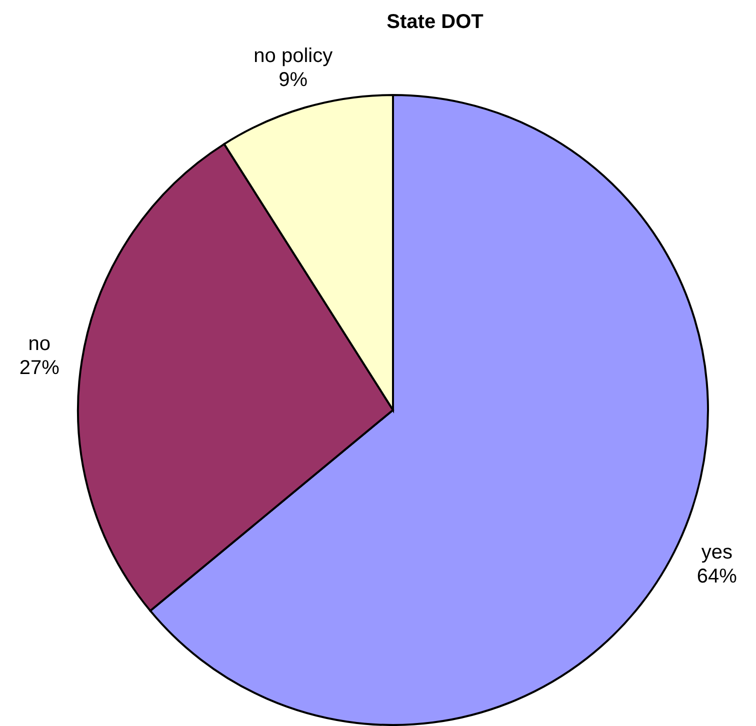  What do you see at coordinates (435, 22) in the screenshot?
I see `chart-title: State DOT` at bounding box center [435, 22].